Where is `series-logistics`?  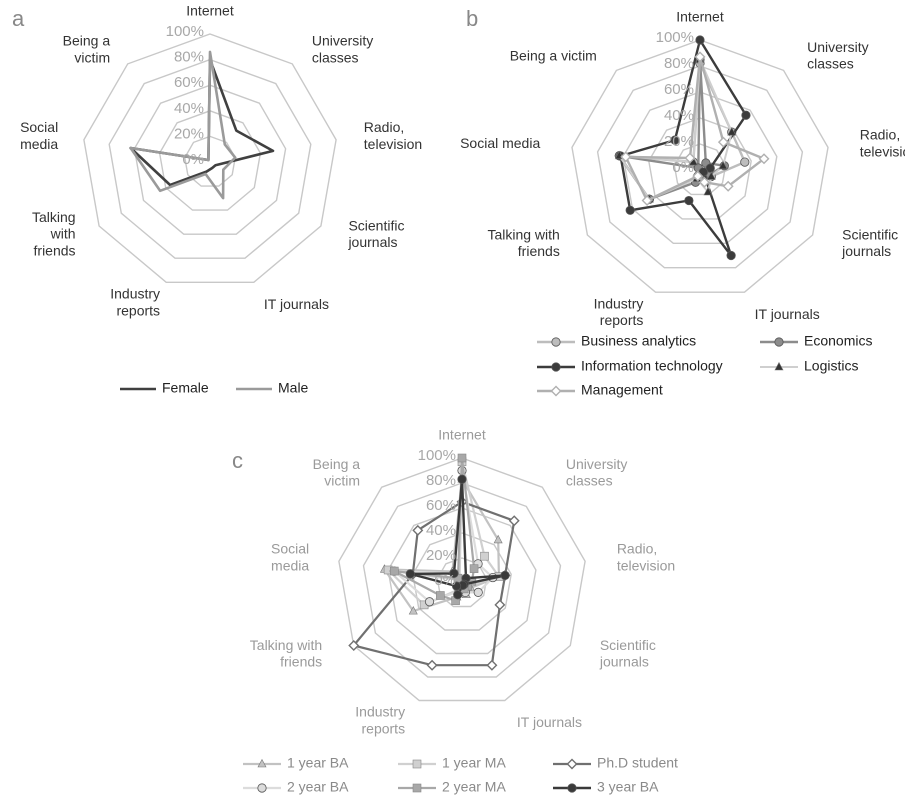
series-logistics is located at coordinates (675, 128).